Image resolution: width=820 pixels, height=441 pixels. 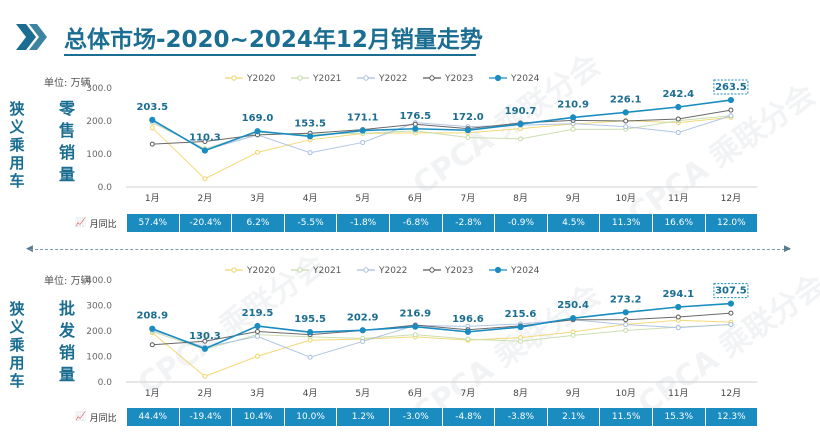 What do you see at coordinates (678, 294) in the screenshot?
I see `data-label: 294.1` at bounding box center [678, 294].